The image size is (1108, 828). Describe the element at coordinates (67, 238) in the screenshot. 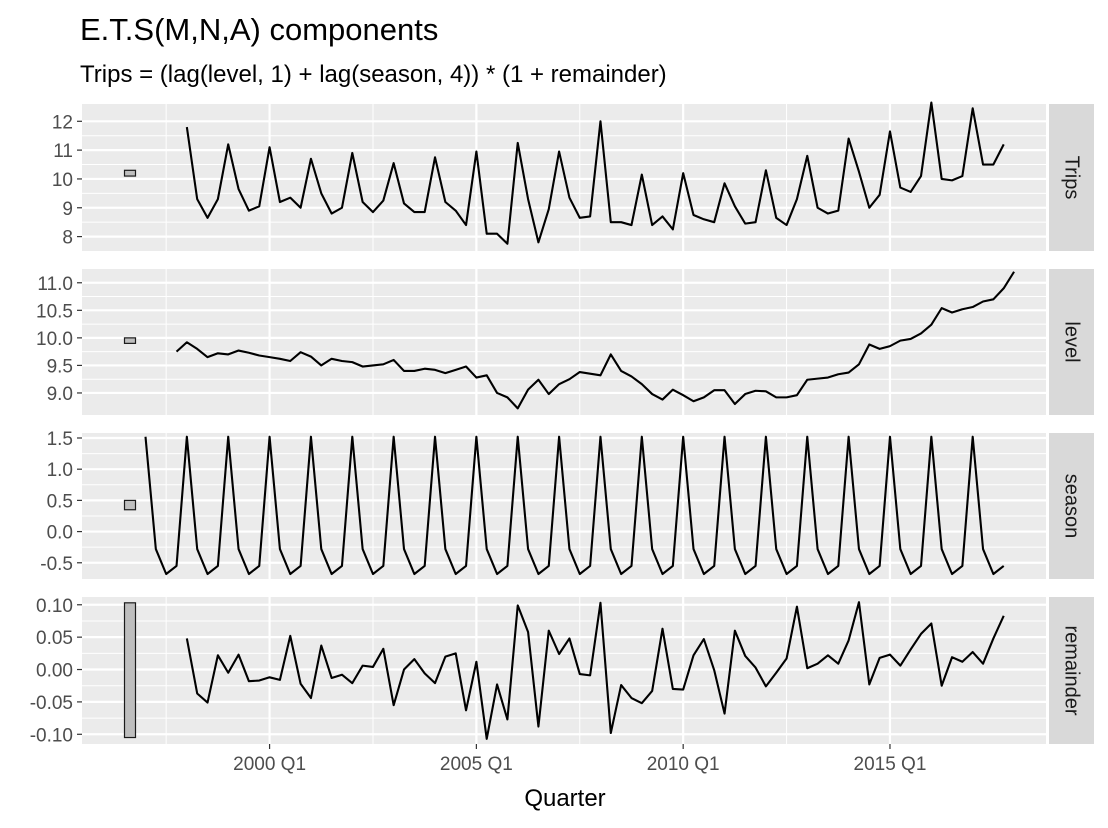

I see `y-tick-label: 8` at that location.